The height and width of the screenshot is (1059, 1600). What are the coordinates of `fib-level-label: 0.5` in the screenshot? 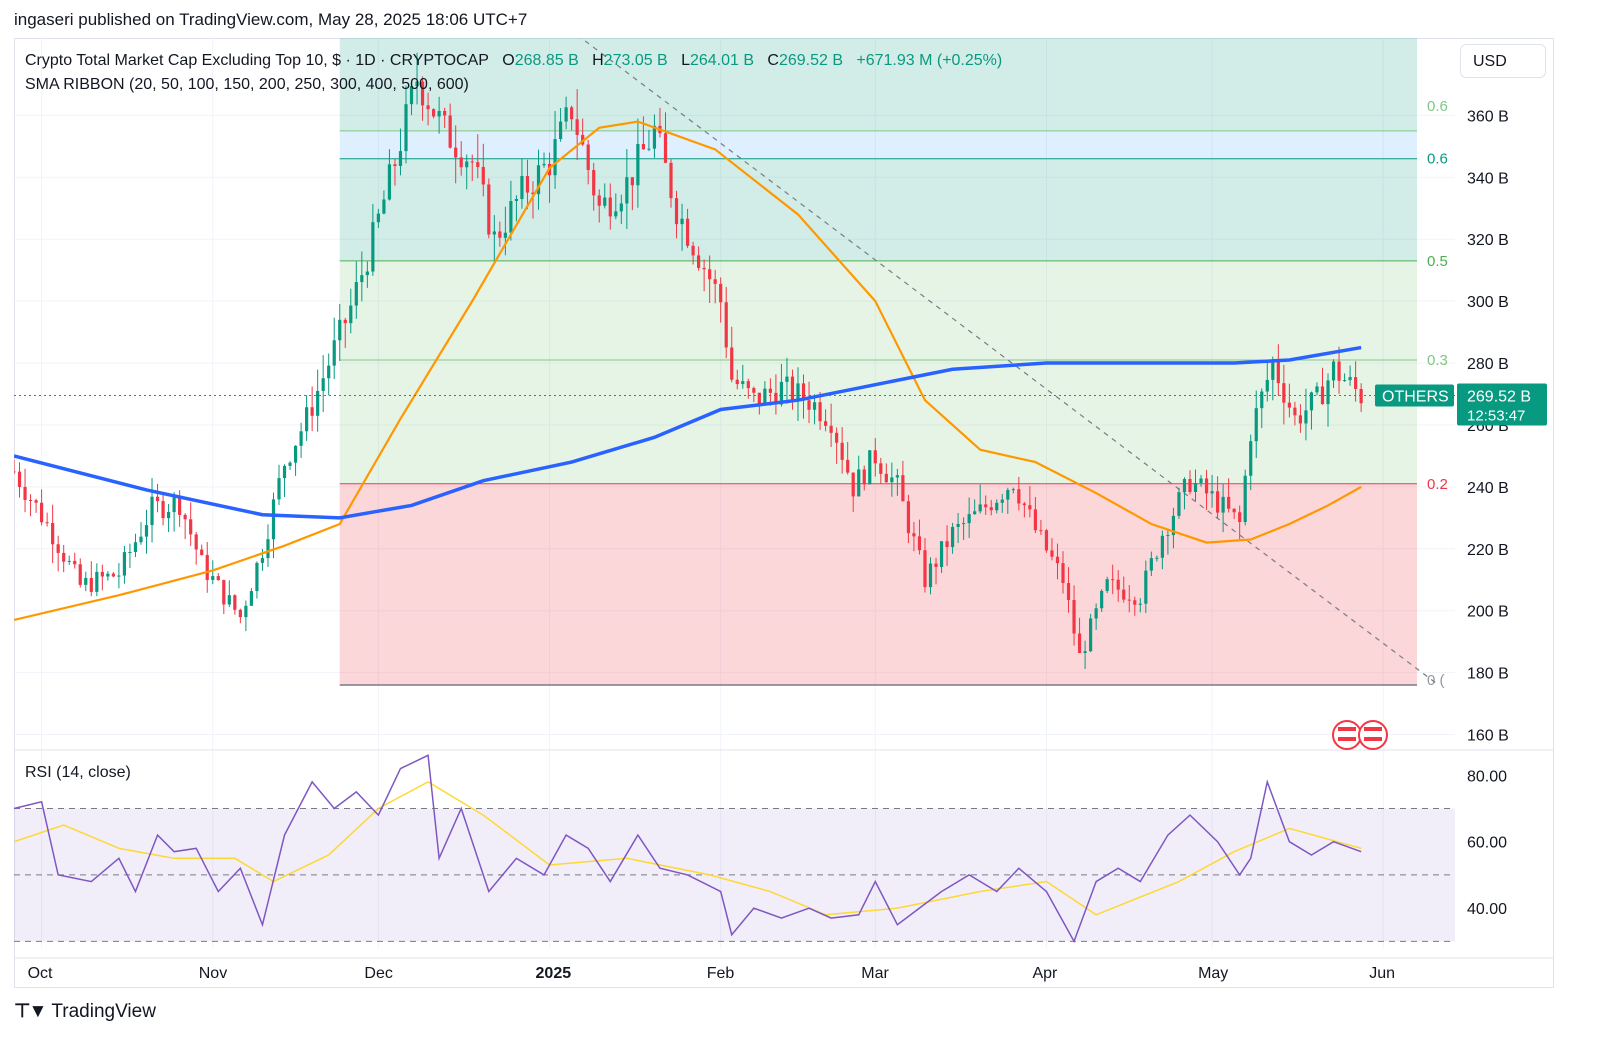 It's located at (1437, 261).